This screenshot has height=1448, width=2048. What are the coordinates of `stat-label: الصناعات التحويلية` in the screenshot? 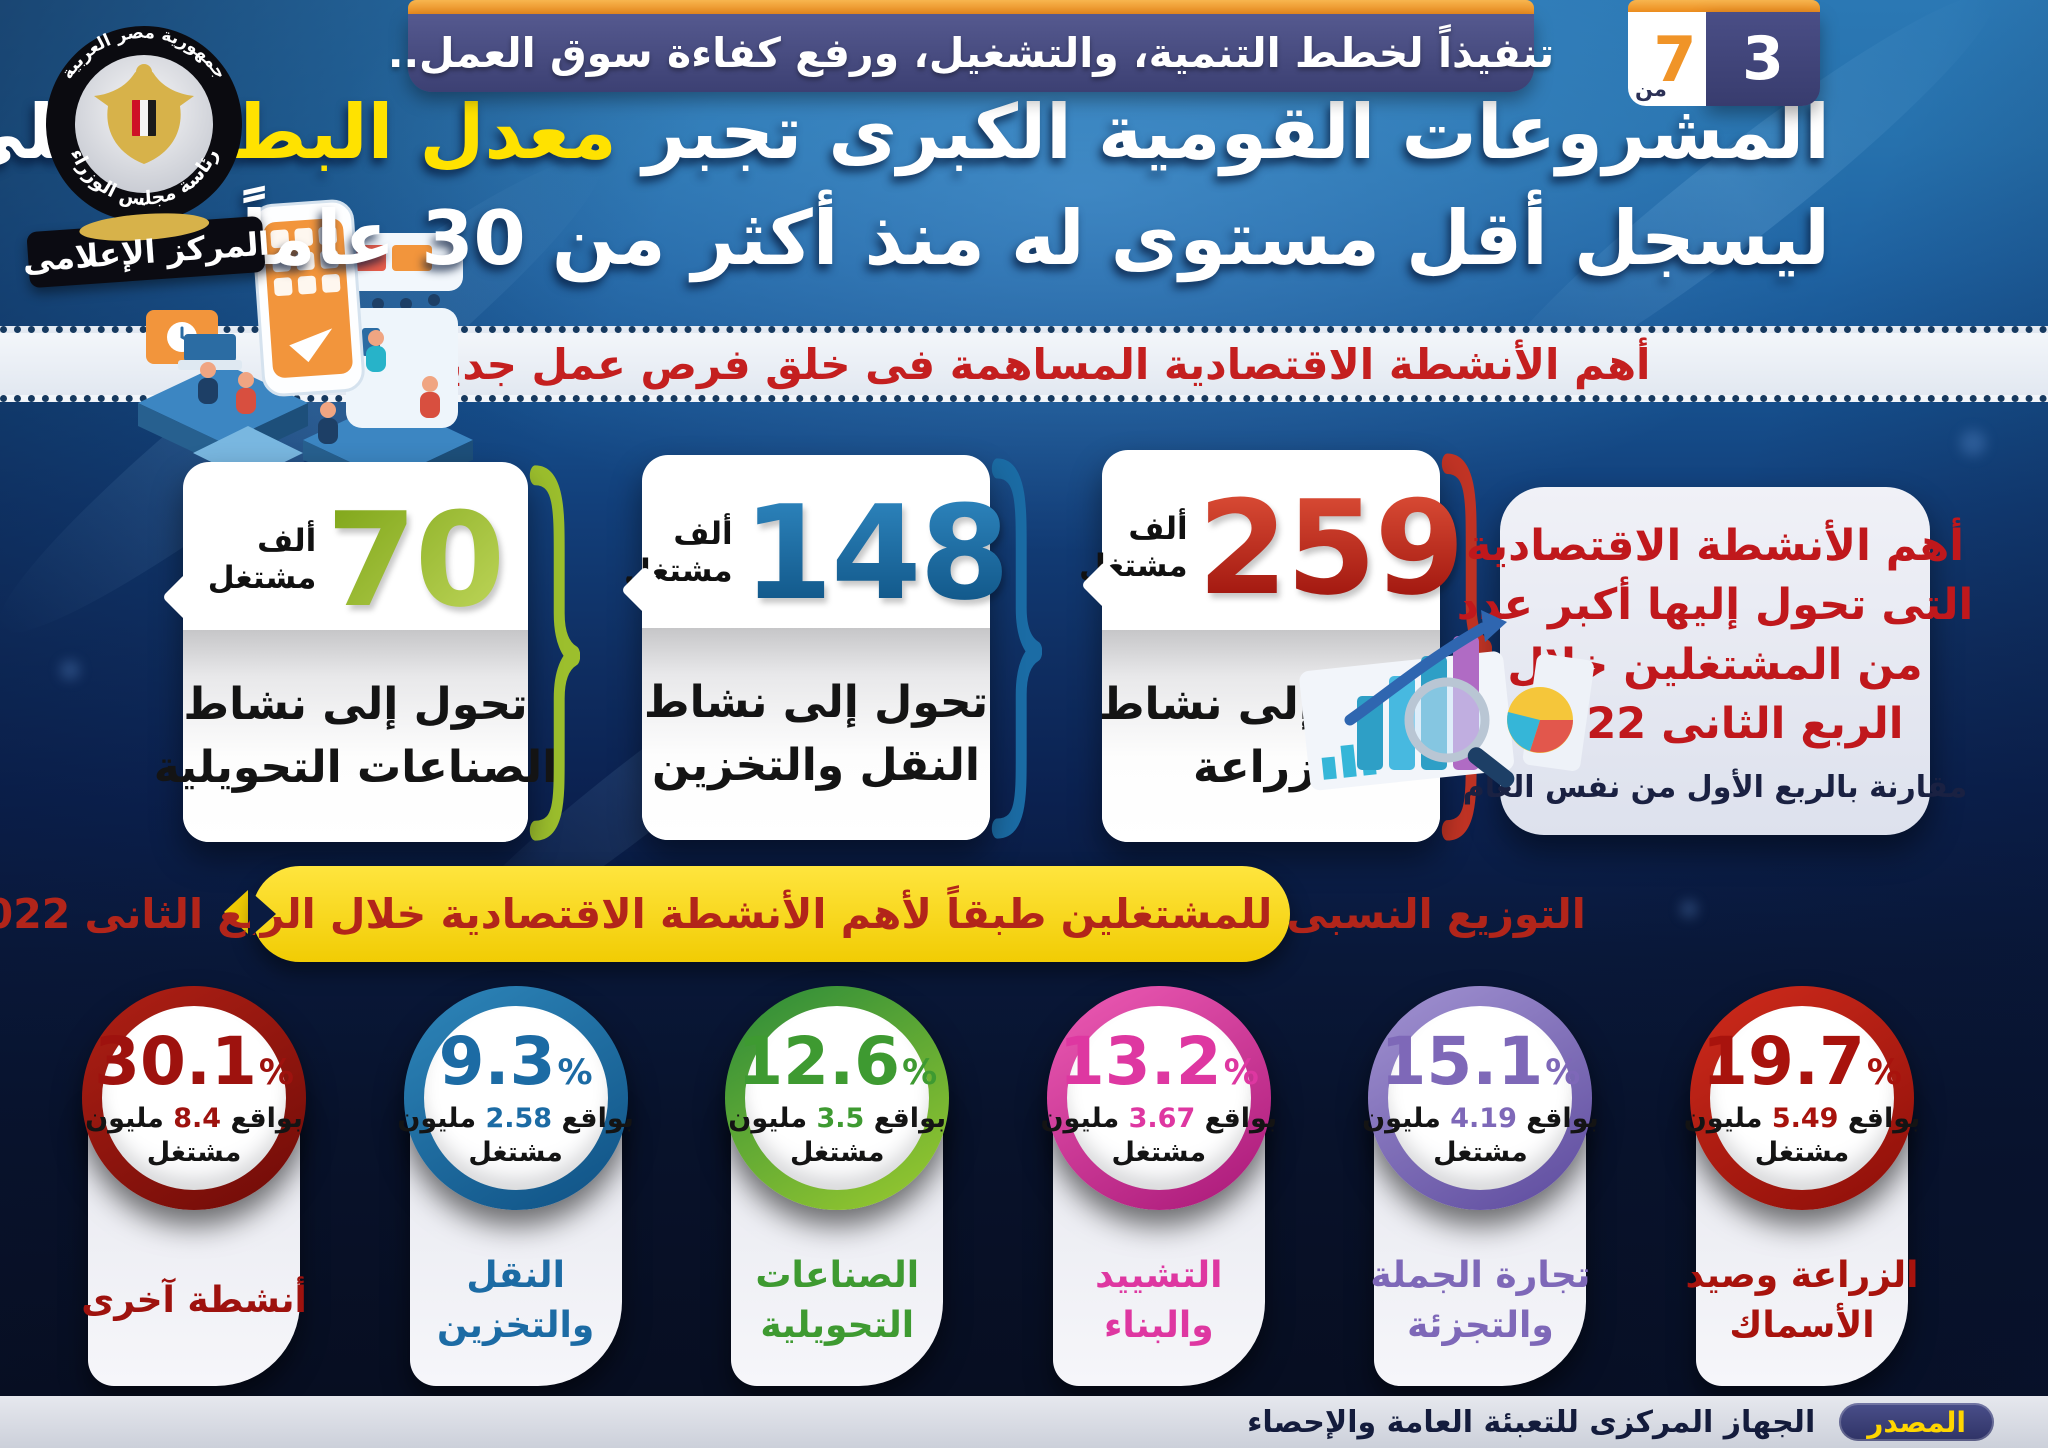 It's located at (837, 1301).